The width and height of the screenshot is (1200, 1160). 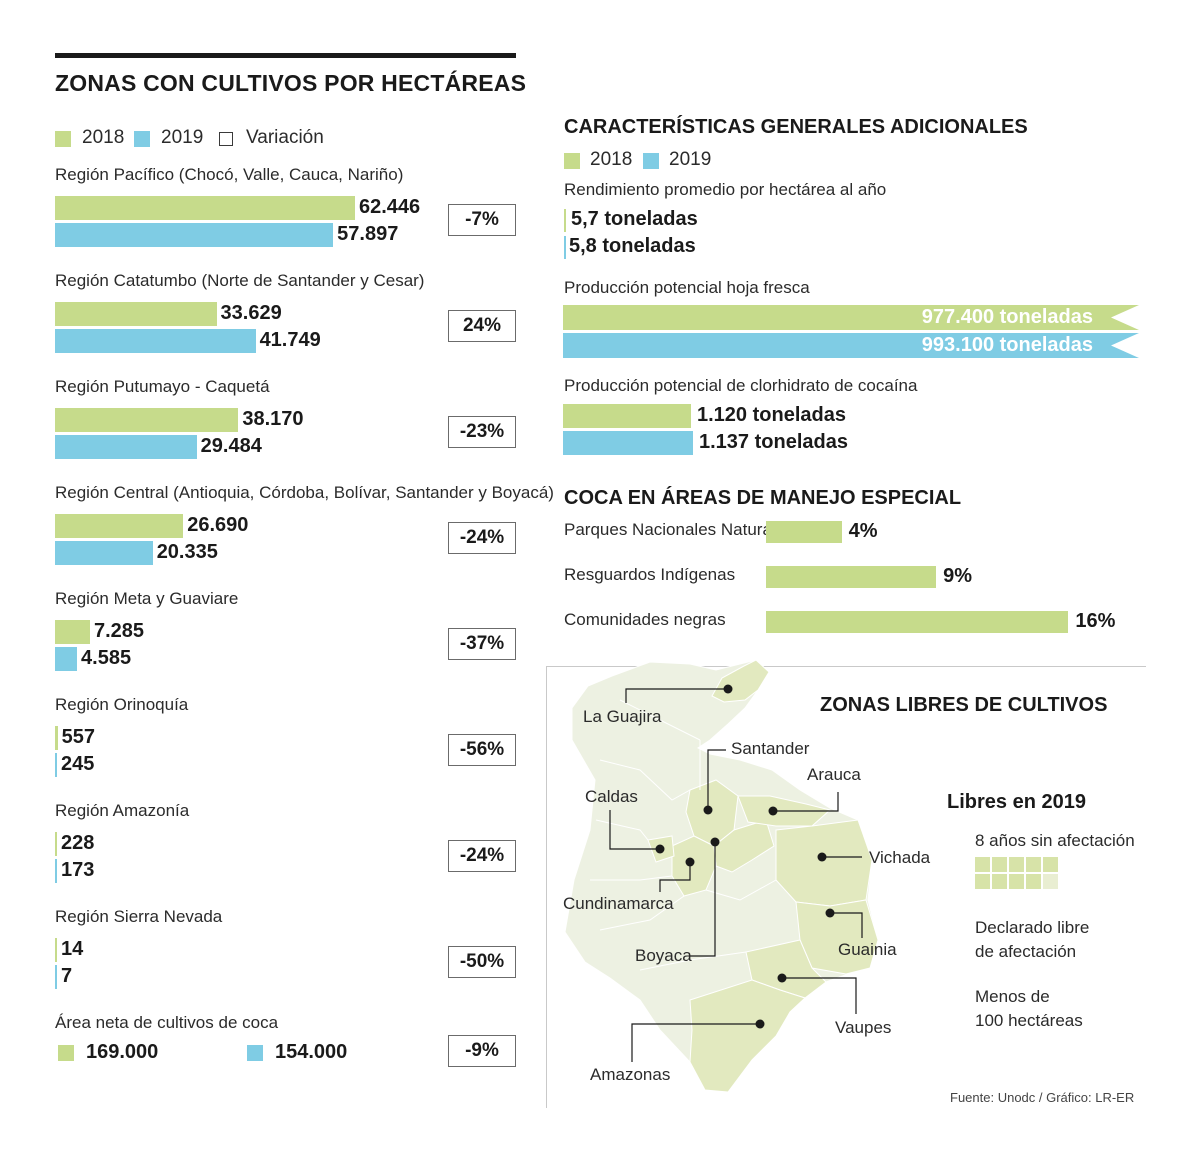 What do you see at coordinates (291, 83) in the screenshot?
I see `left-chart-title: ZONAS CON CULTIVOS POR HECTÁREAS` at bounding box center [291, 83].